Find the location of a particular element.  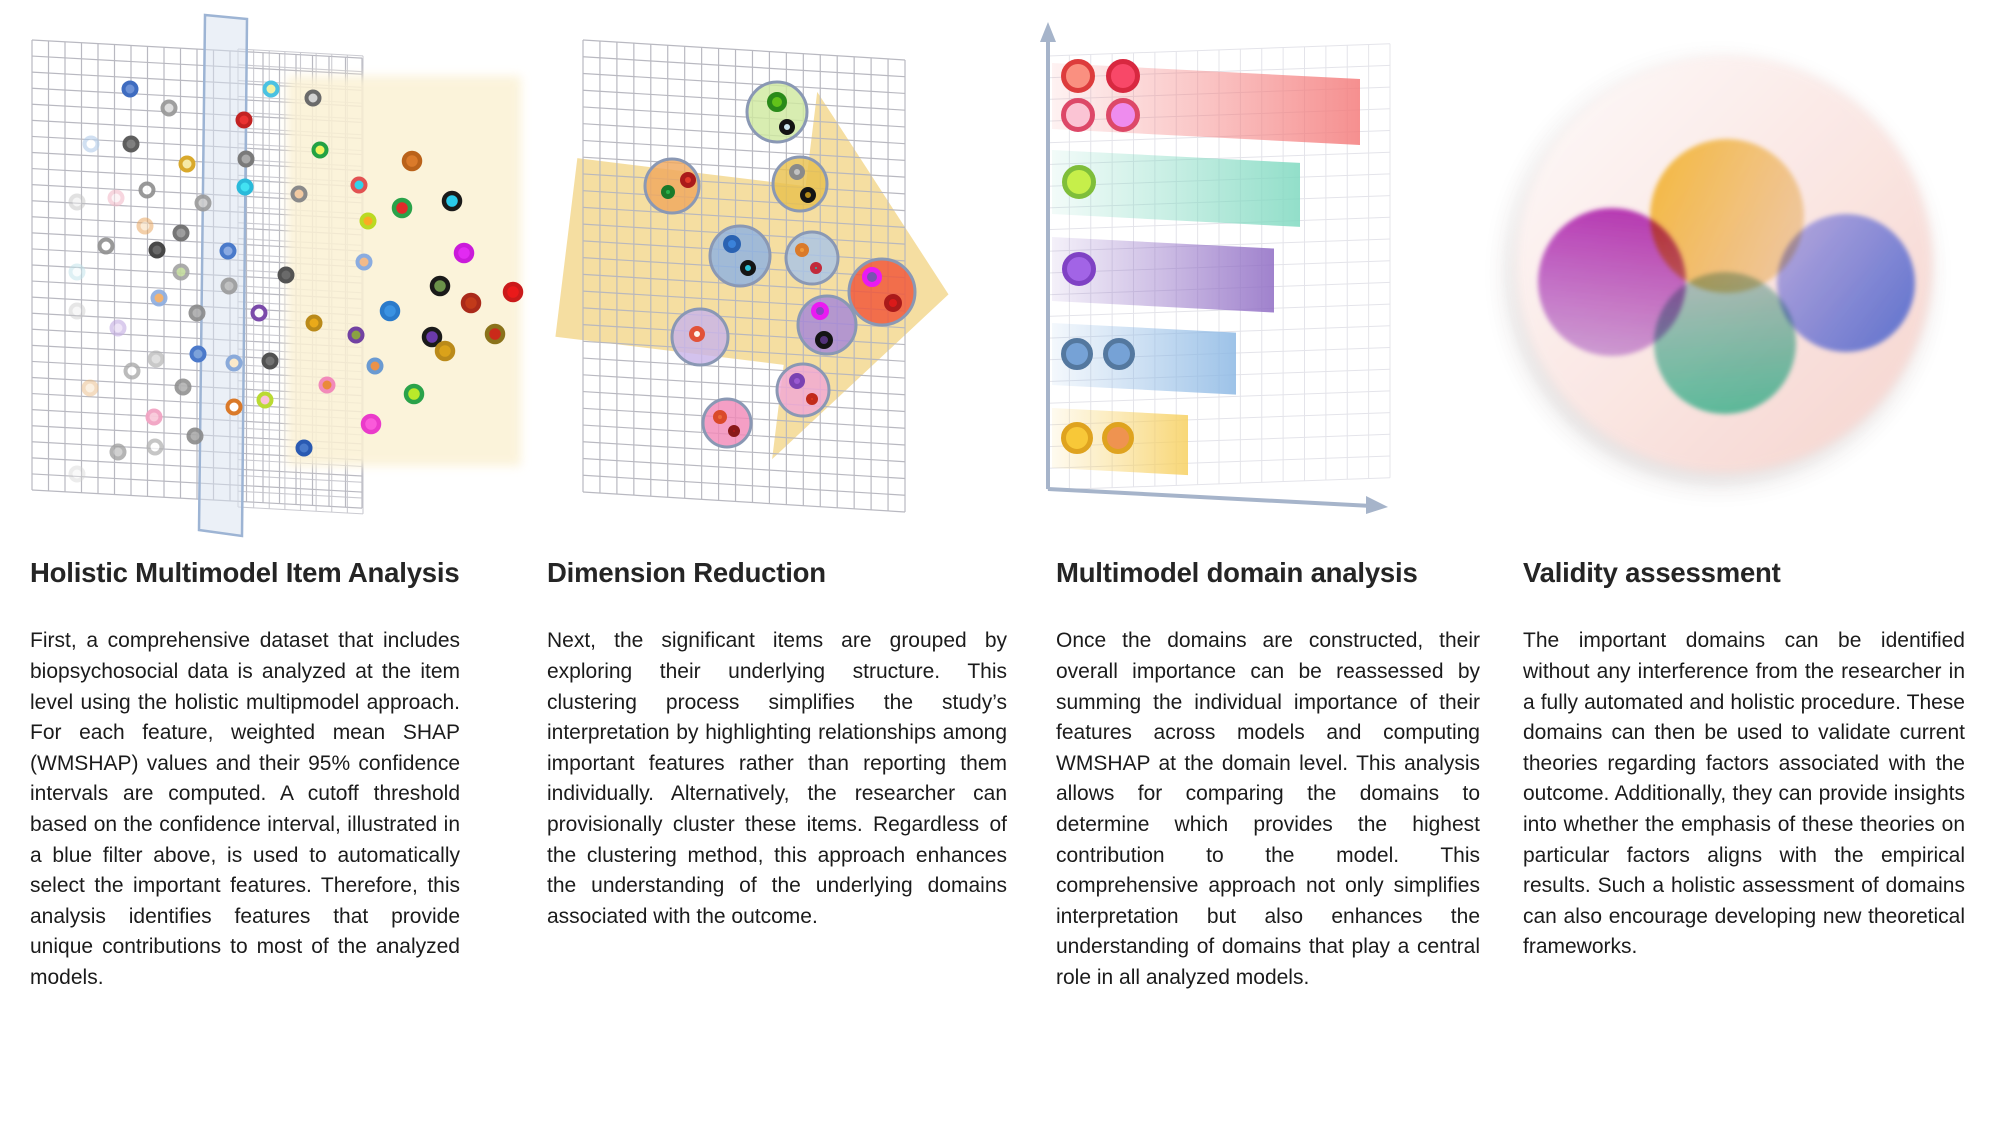

domain-bar-domain-blue is located at coordinates (1144, 359).